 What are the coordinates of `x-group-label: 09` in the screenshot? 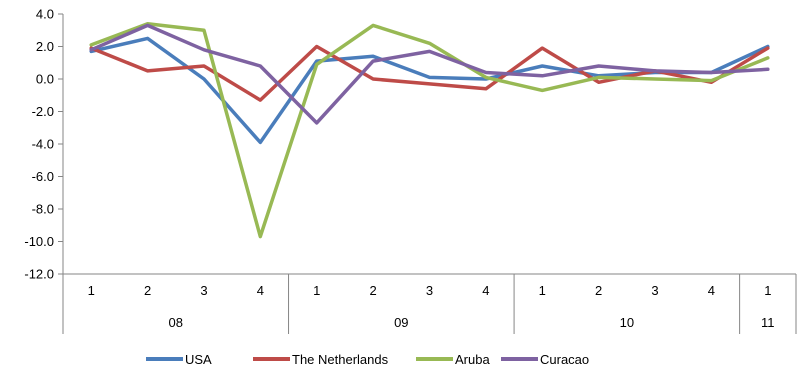 It's located at (401, 322).